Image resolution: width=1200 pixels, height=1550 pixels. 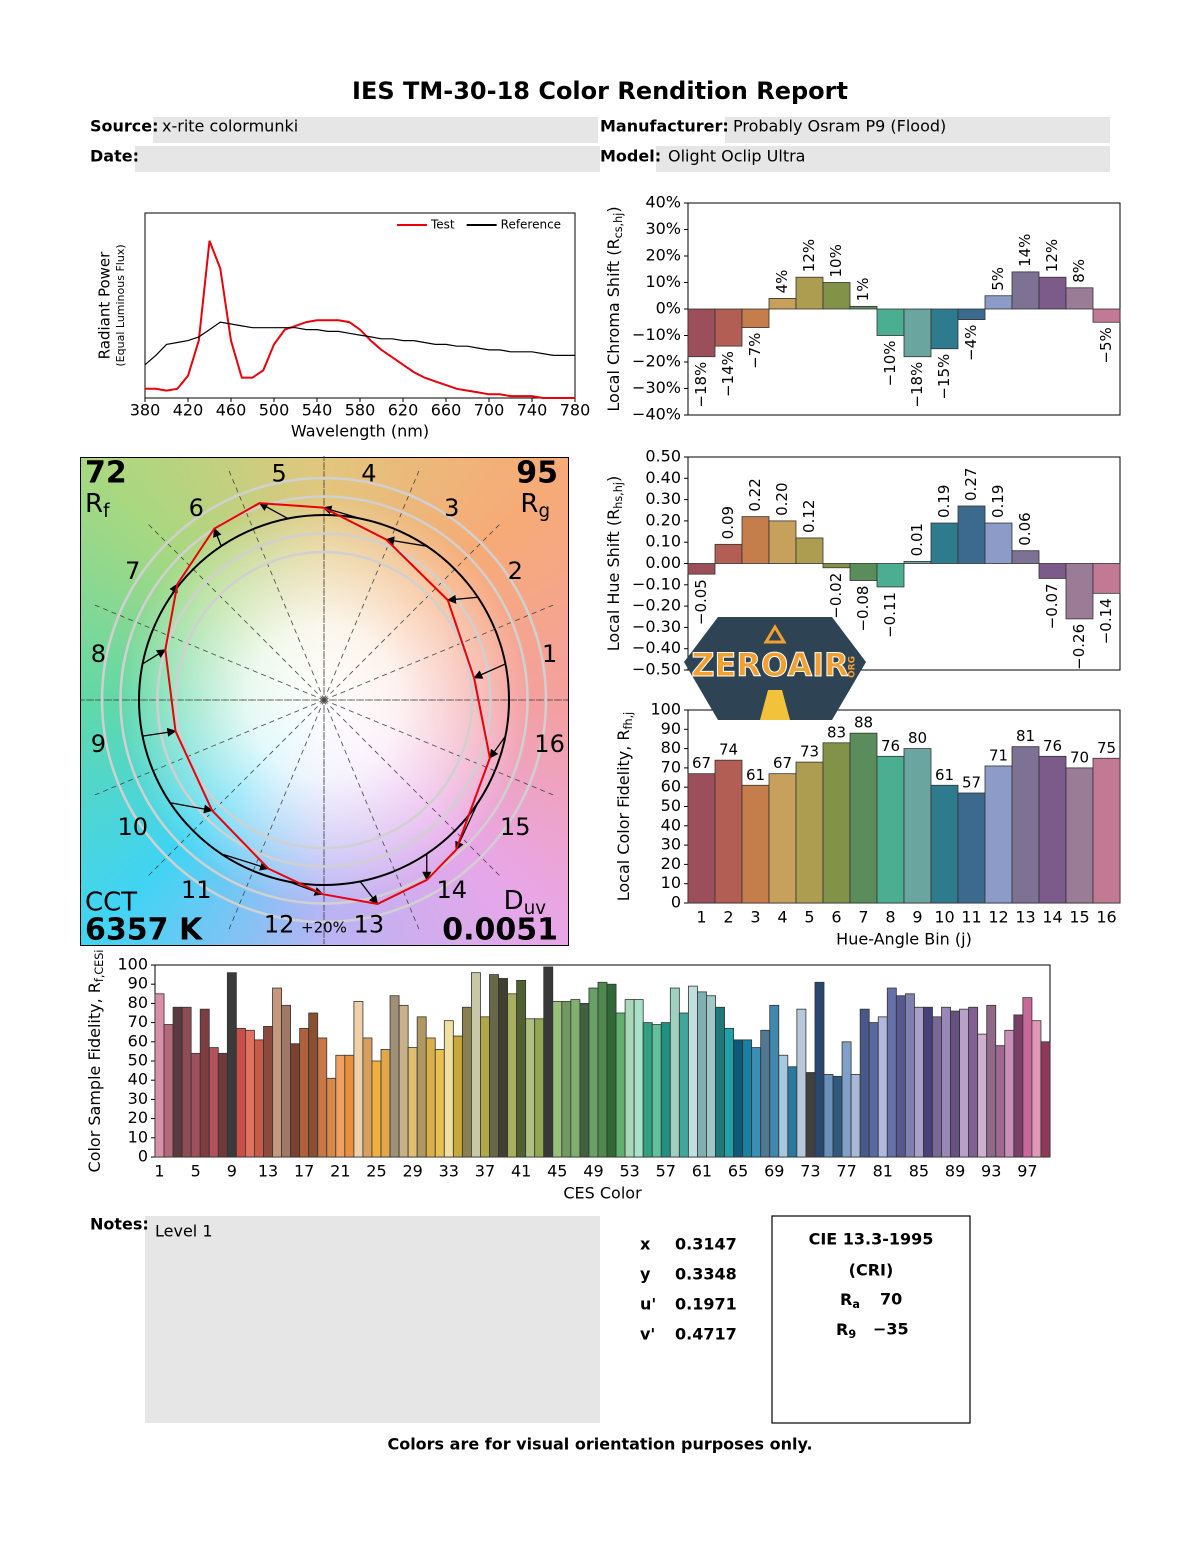 I want to click on scale-ring, so click(x=324, y=700).